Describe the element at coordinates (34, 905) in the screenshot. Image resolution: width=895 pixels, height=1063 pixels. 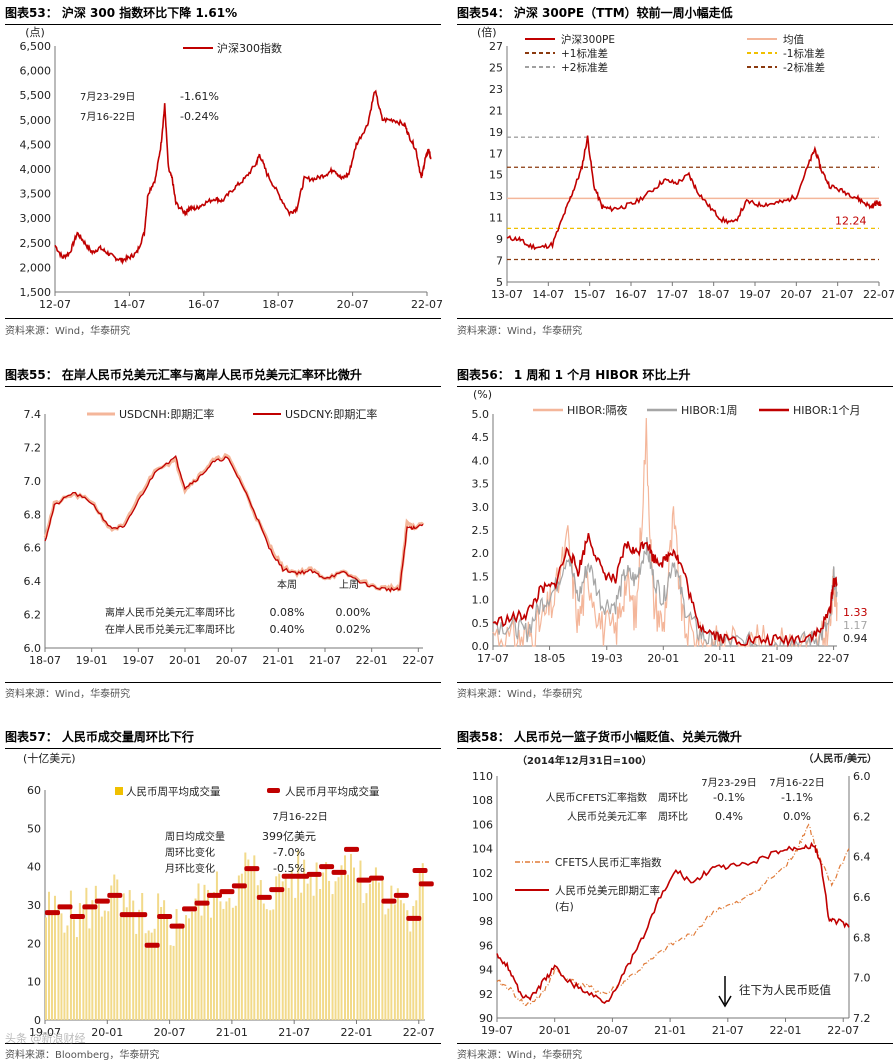
I see `y-axis-tick: 30` at that location.